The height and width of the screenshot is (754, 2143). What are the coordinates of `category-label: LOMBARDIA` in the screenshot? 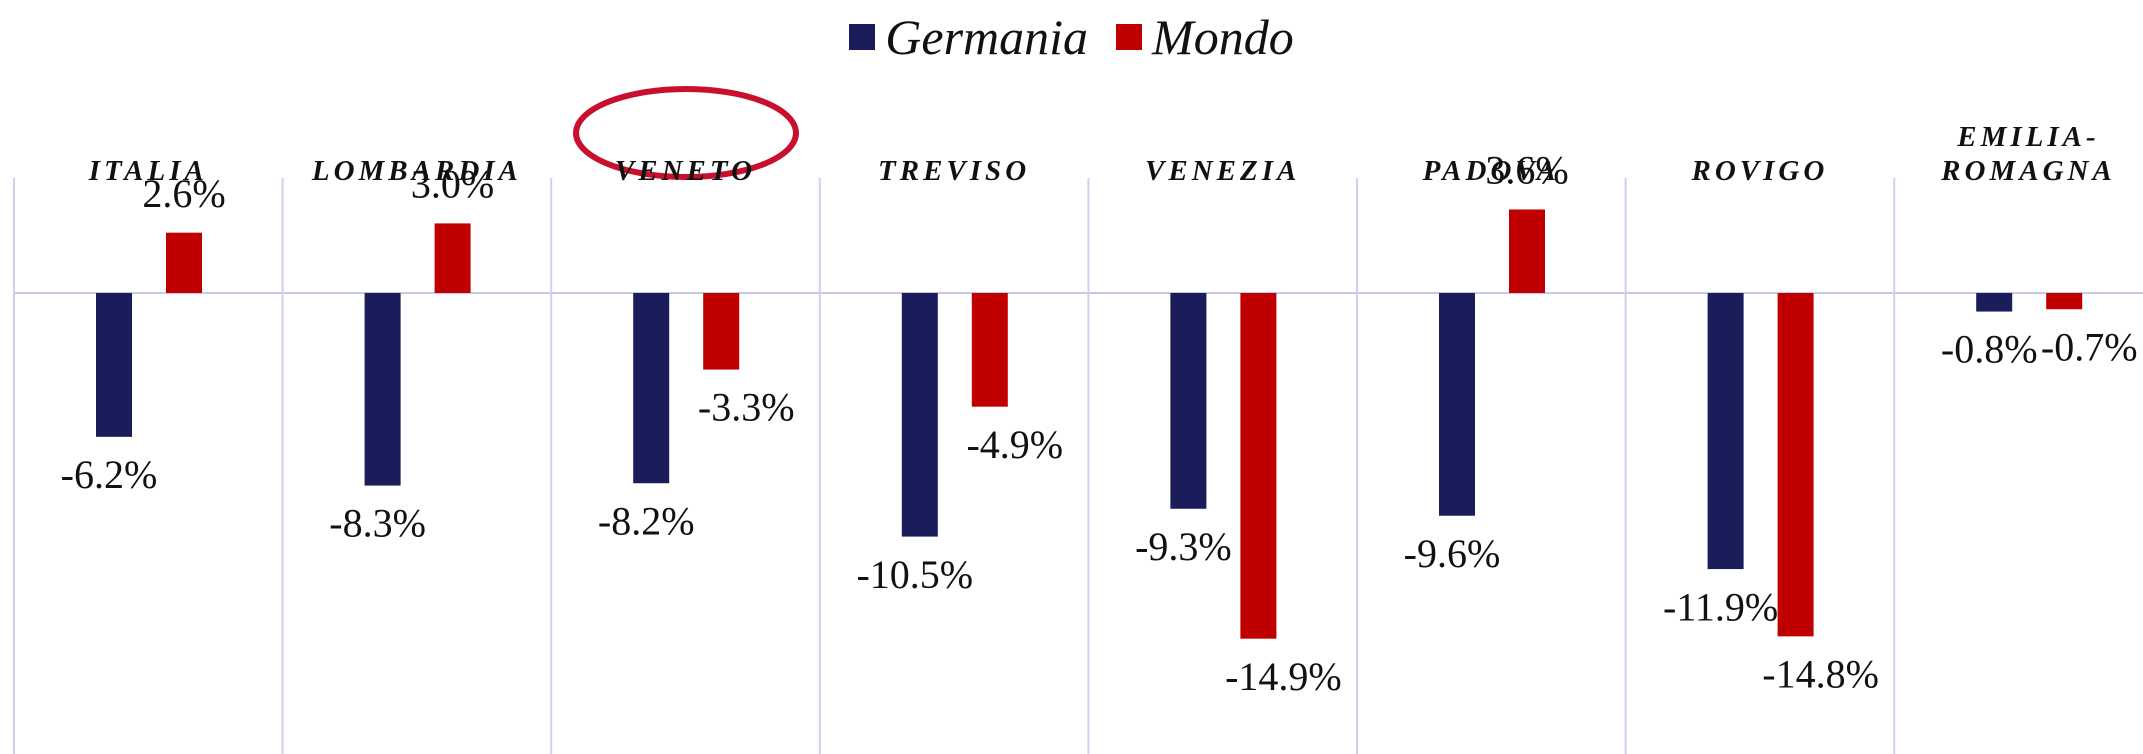 It's located at (416, 171).